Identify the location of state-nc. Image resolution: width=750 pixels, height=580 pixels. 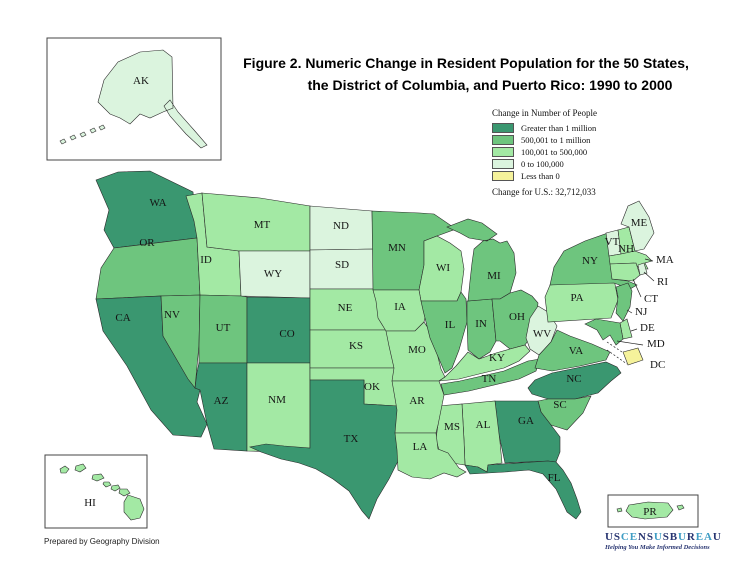
(574, 380).